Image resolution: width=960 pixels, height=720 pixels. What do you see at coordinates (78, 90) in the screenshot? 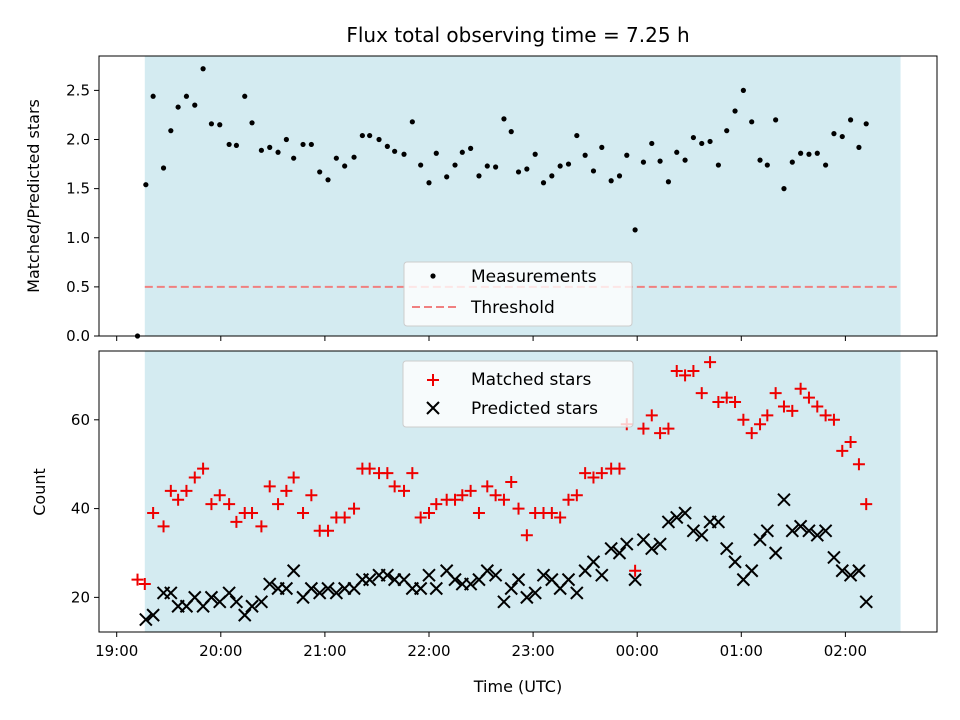
I see `top-y-tick-label: 2.5` at bounding box center [78, 90].